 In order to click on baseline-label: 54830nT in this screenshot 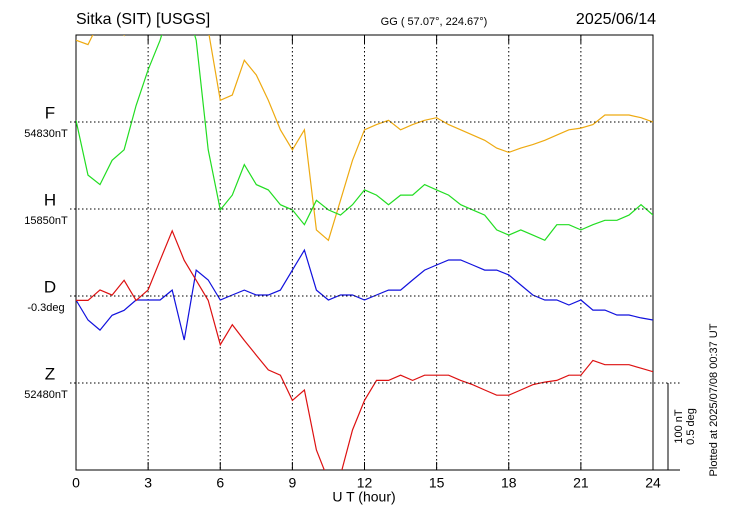, I will do `click(46, 134)`.